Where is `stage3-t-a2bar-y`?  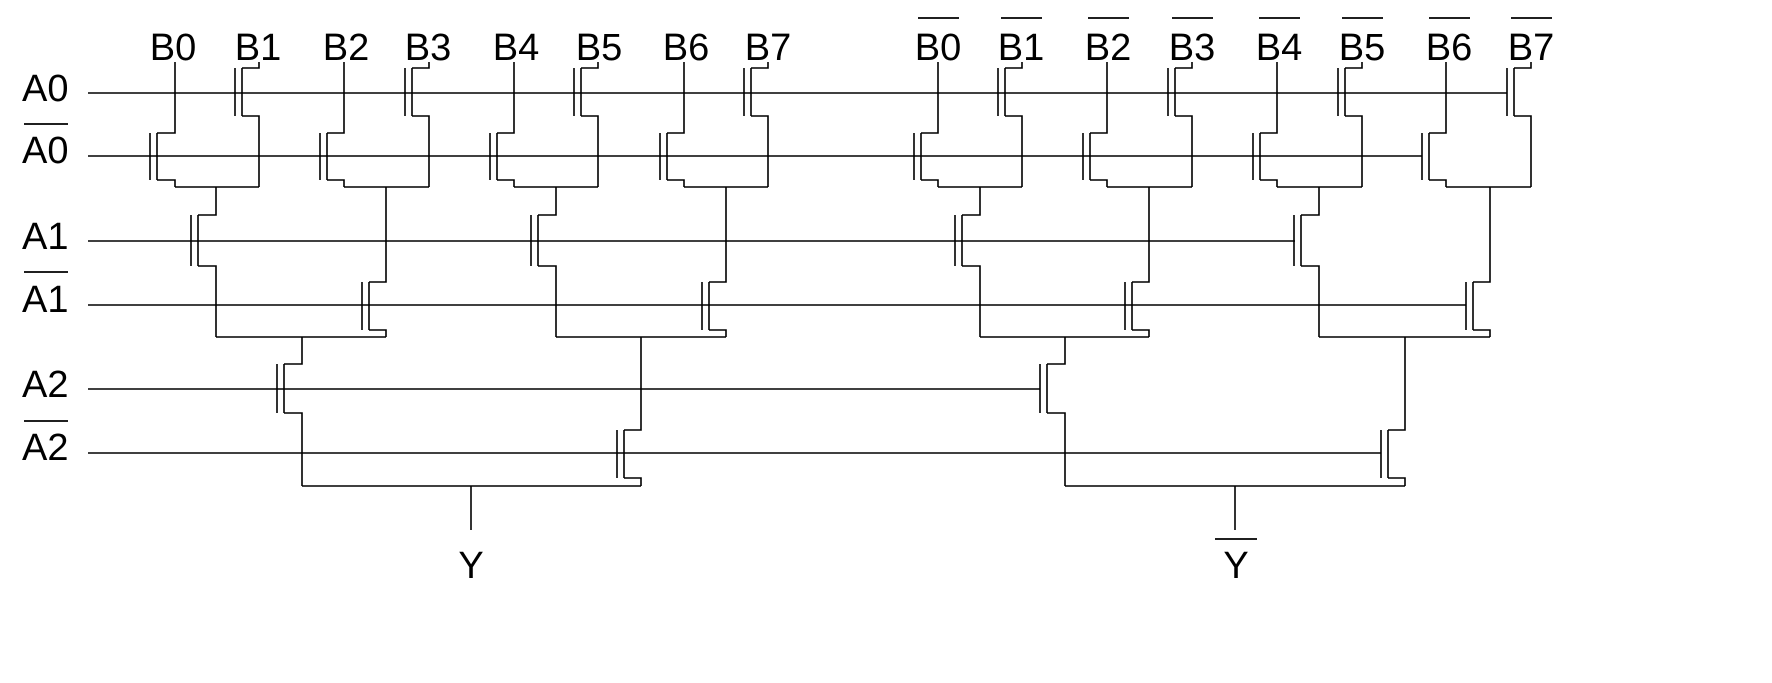 stage3-t-a2bar-y is located at coordinates (629, 411).